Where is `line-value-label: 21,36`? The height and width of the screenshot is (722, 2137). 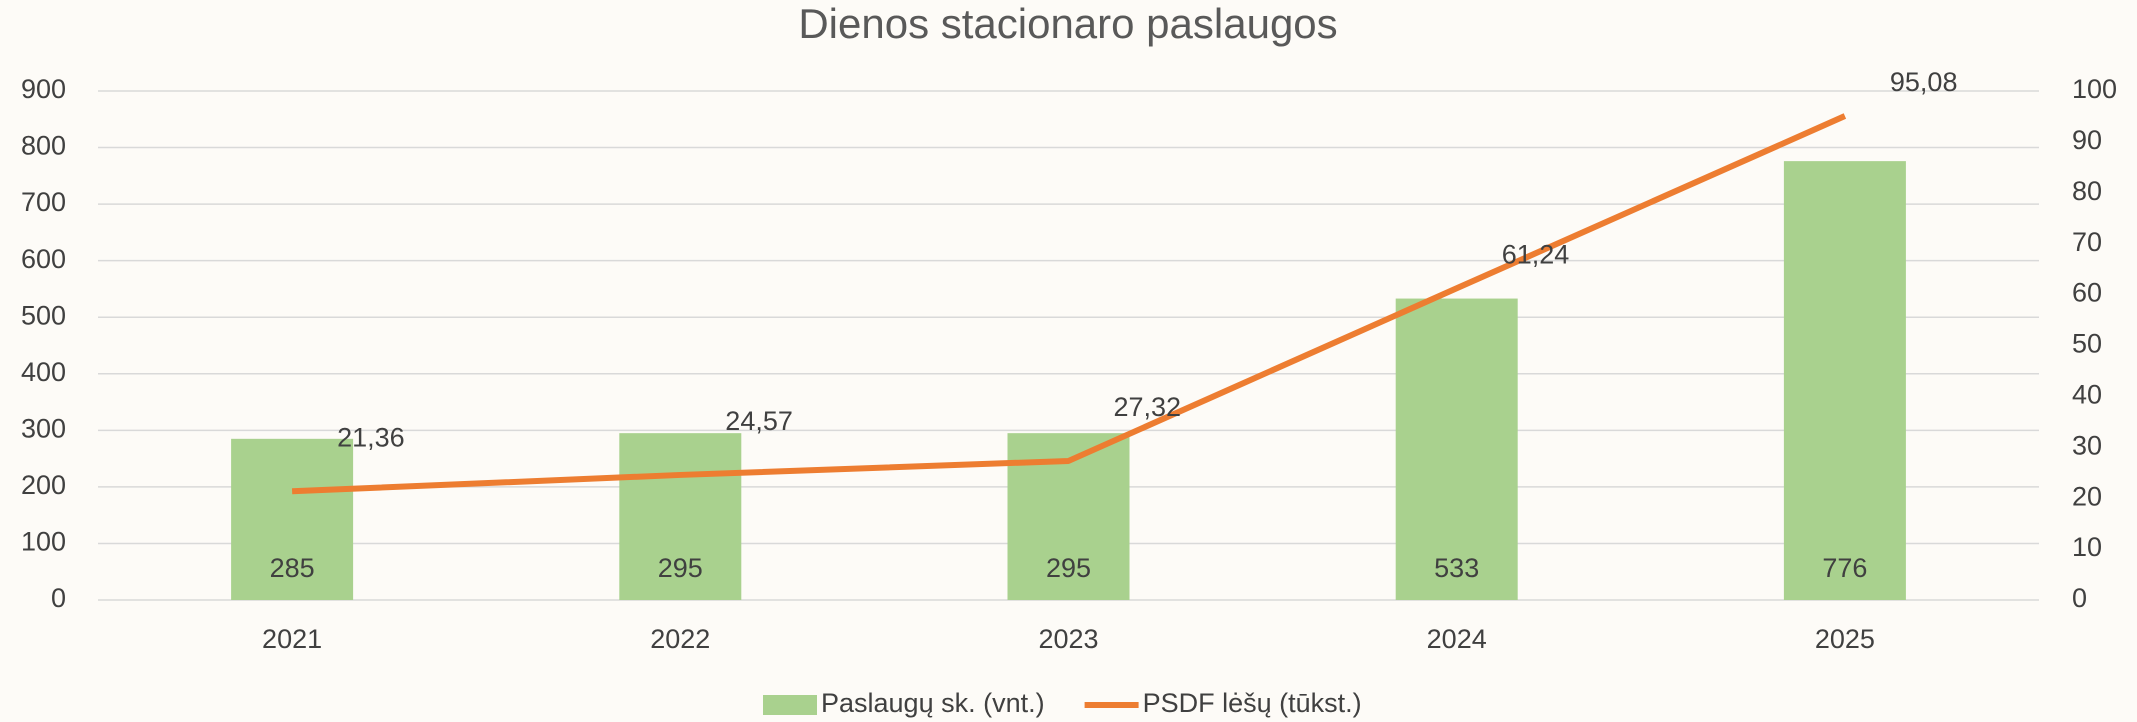
line-value-label: 21,36 is located at coordinates (371, 437).